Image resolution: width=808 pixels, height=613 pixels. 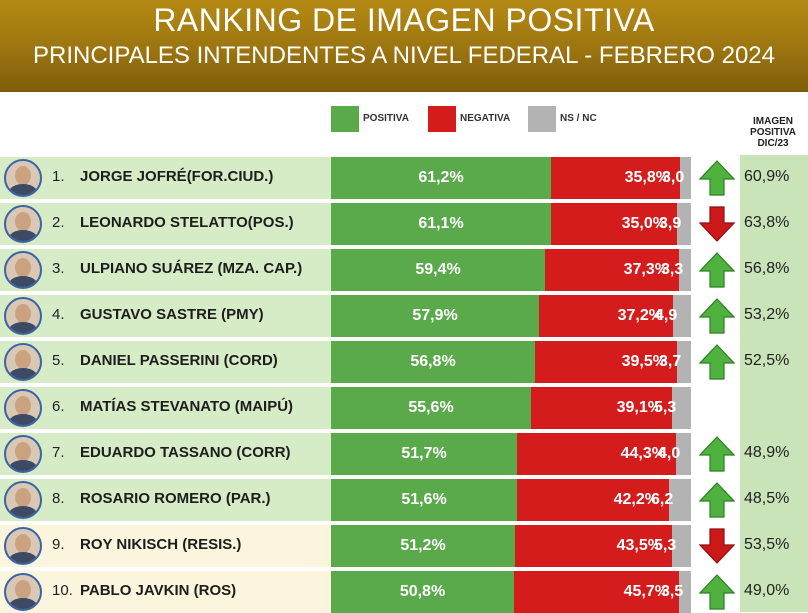 I want to click on data-label-negativa: 37,2%, so click(x=640, y=315).